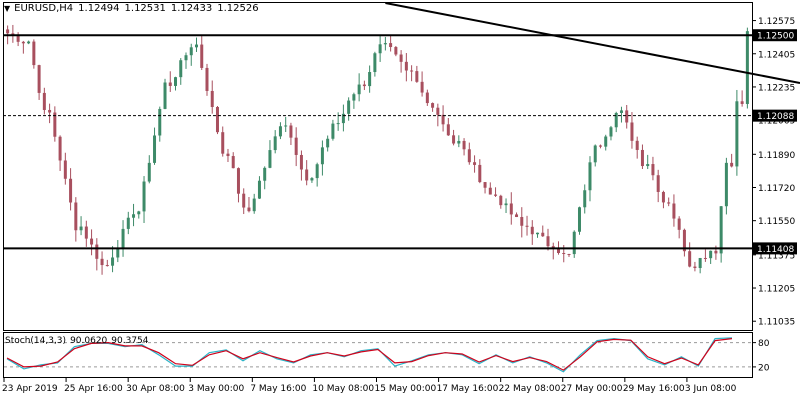 The image size is (800, 400). I want to click on stoch-main-value: 90.0620, so click(89, 341).